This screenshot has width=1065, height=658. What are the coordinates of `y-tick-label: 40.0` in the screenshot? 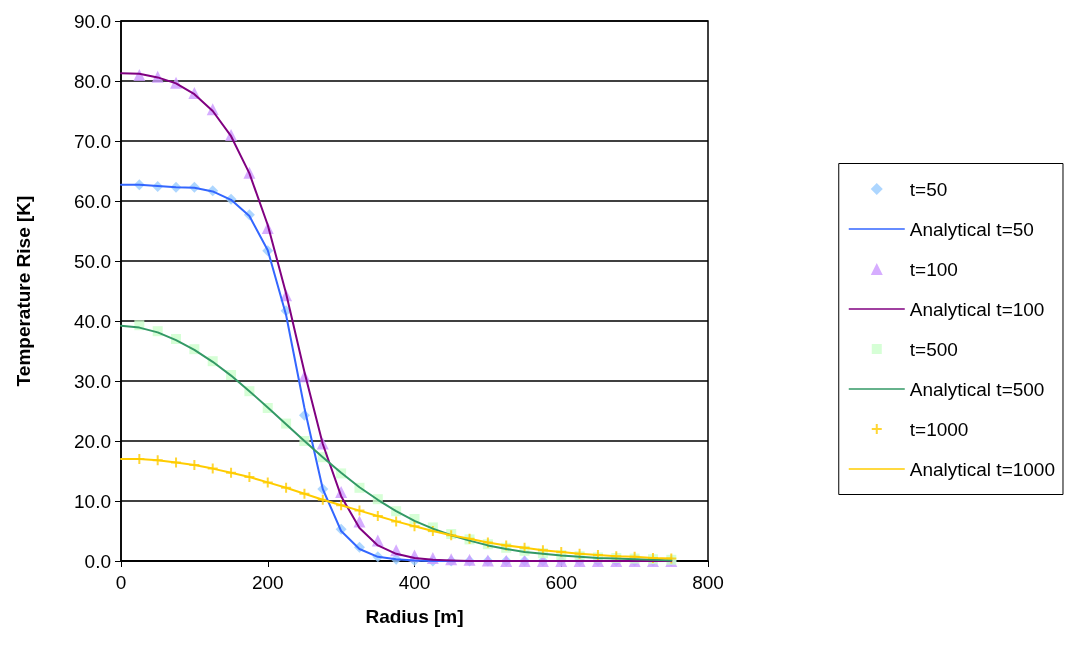 It's located at (92, 321).